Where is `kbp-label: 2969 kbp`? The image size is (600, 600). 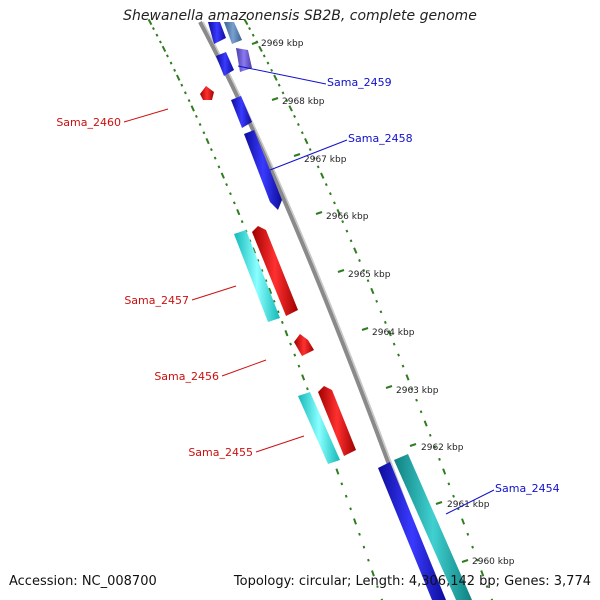 kbp-label: 2969 kbp is located at coordinates (282, 44).